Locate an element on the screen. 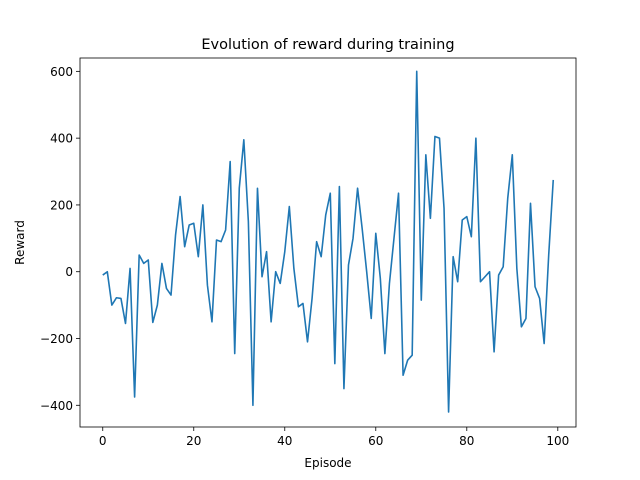 The height and width of the screenshot is (480, 640). y-tick-label: 0 is located at coordinates (69, 272).